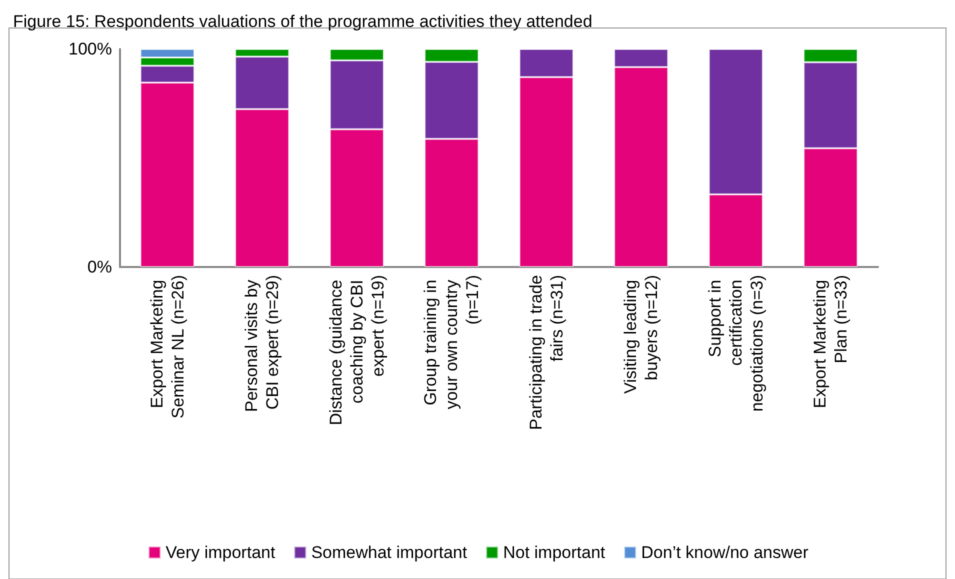 Image resolution: width=955 pixels, height=579 pixels. What do you see at coordinates (830, 341) in the screenshot?
I see `x-tick-label: Export Marketing Plan (n=33)` at bounding box center [830, 341].